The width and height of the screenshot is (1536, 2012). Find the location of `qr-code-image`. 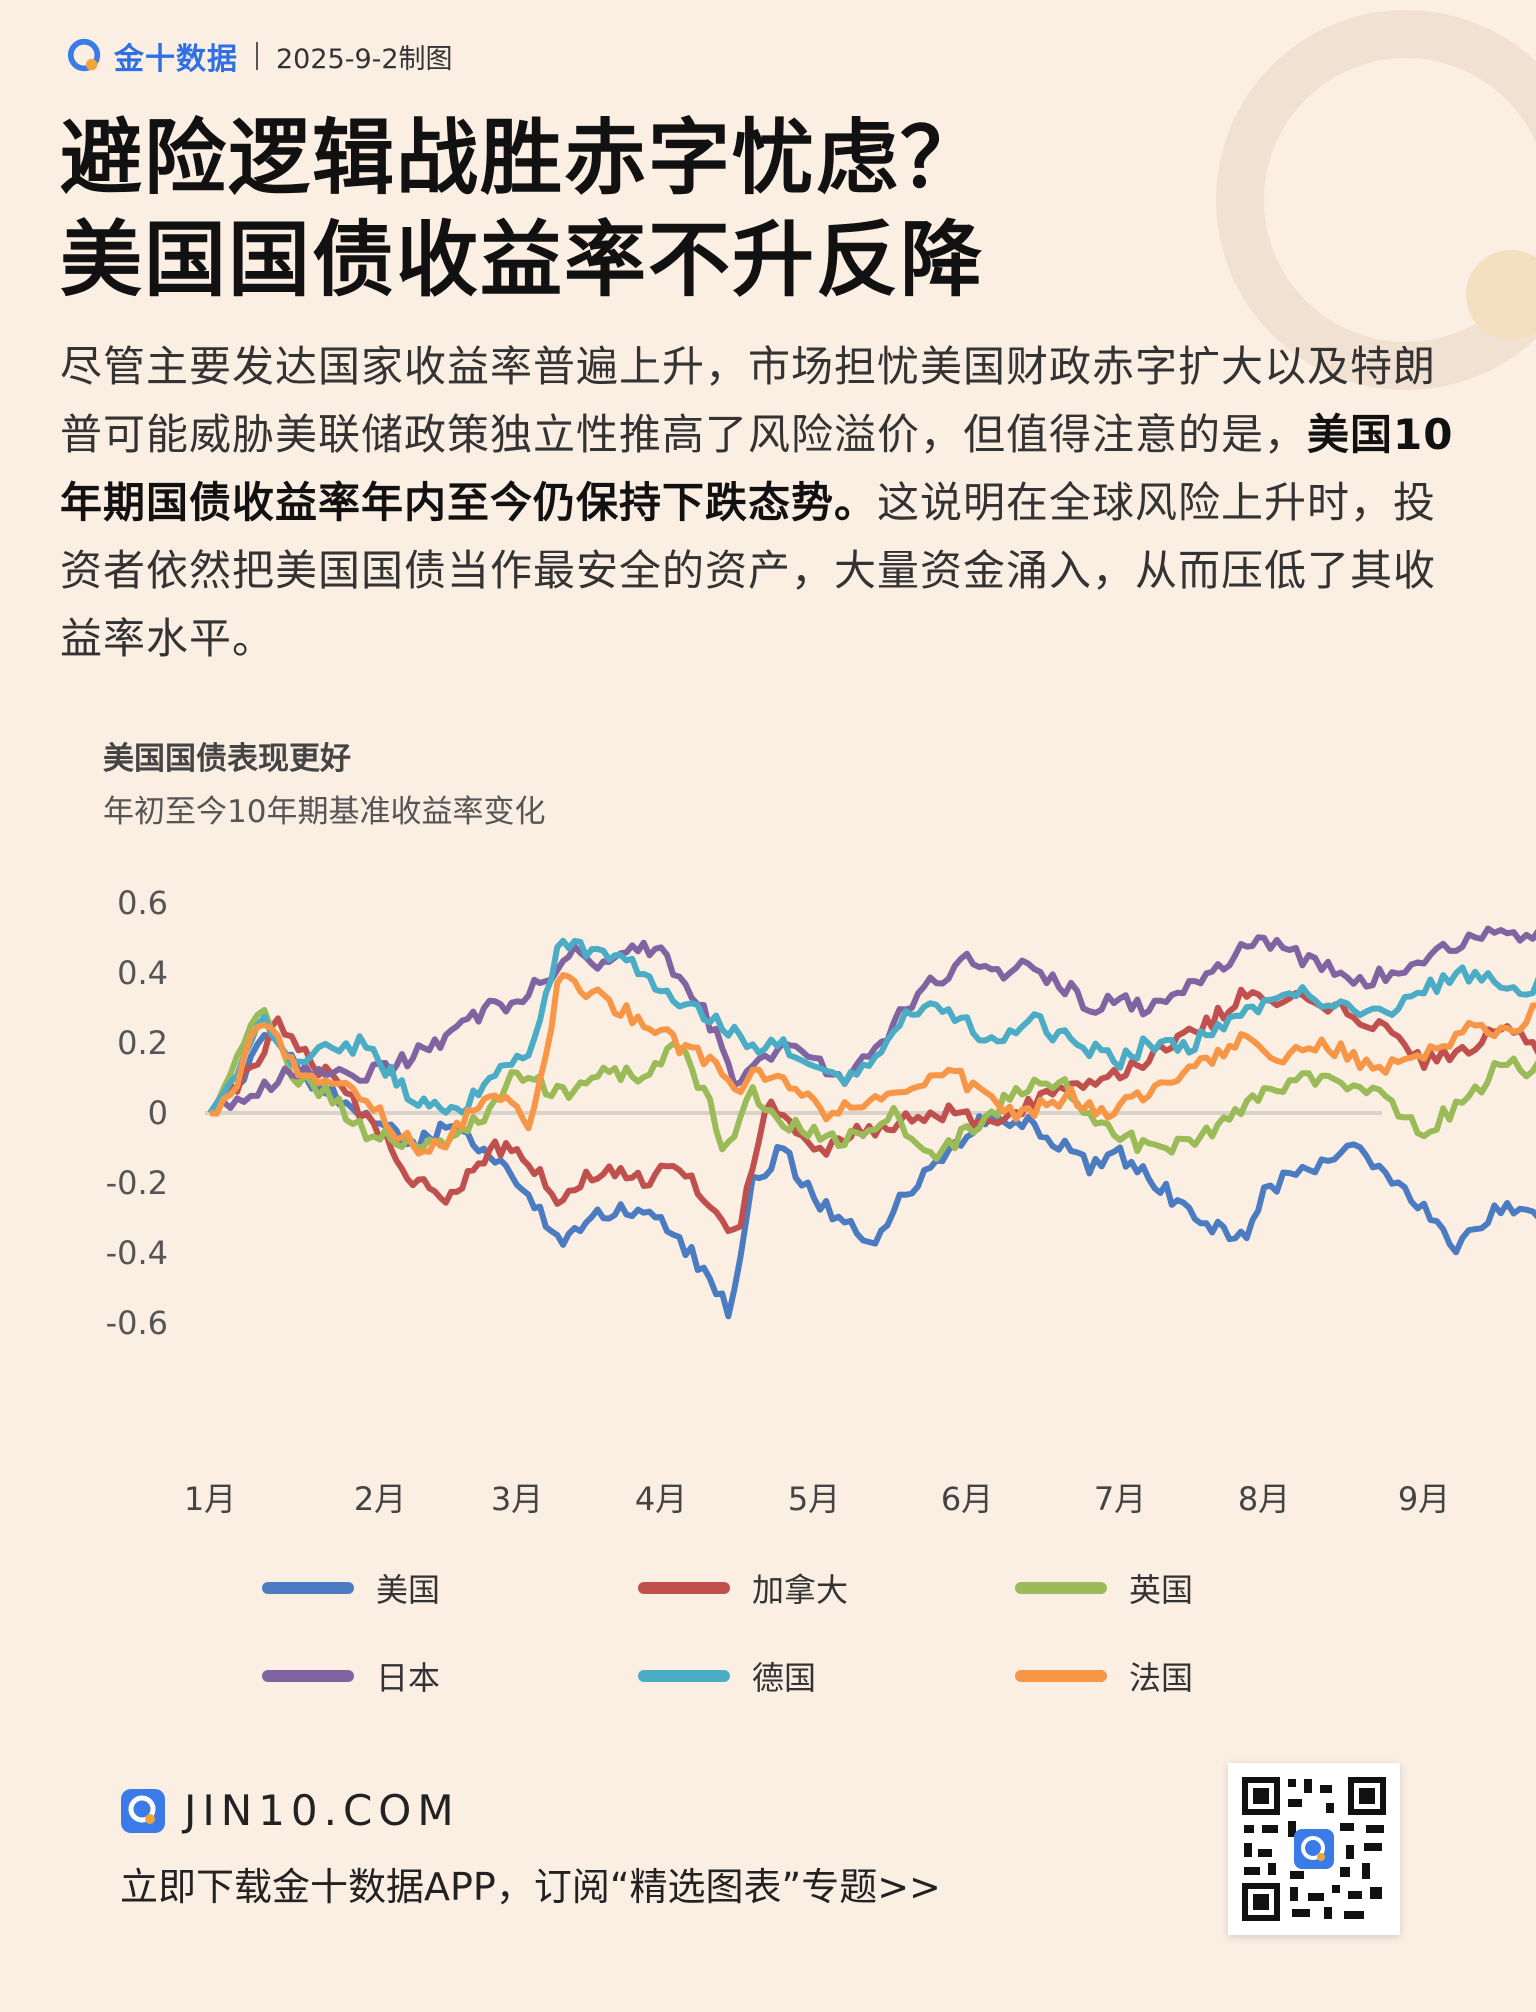

qr-code-image is located at coordinates (1314, 1849).